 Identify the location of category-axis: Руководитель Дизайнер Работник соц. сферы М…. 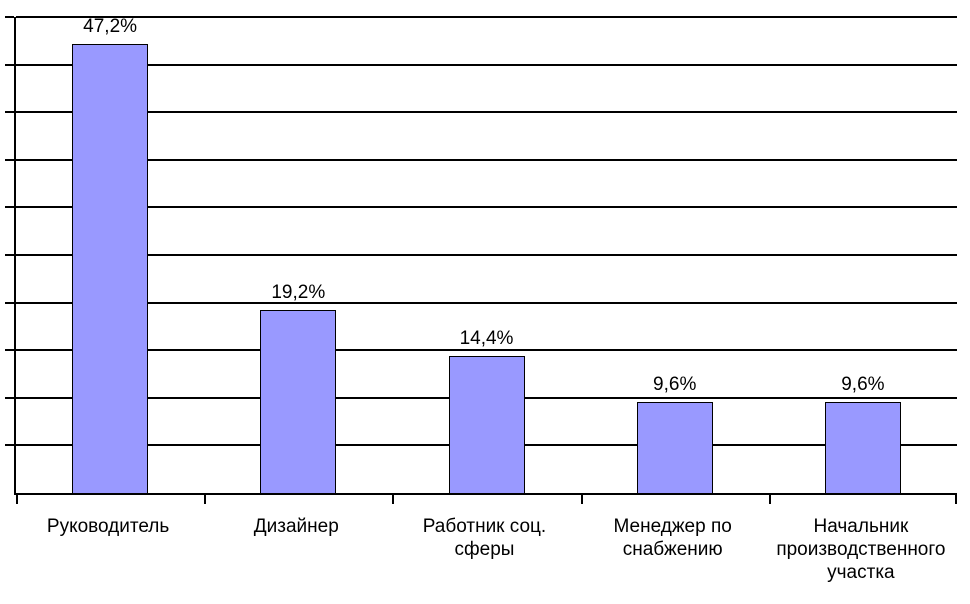
(484, 559).